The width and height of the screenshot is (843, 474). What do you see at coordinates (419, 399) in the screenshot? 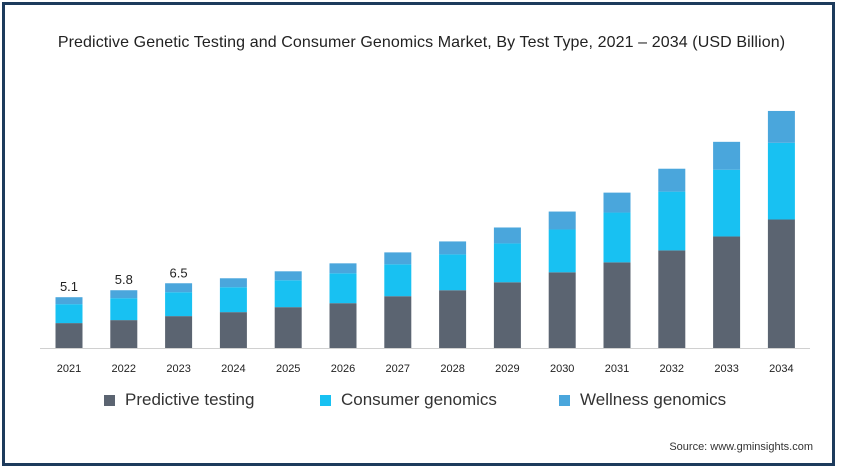
I see `legend-label: Consumer genomics` at bounding box center [419, 399].